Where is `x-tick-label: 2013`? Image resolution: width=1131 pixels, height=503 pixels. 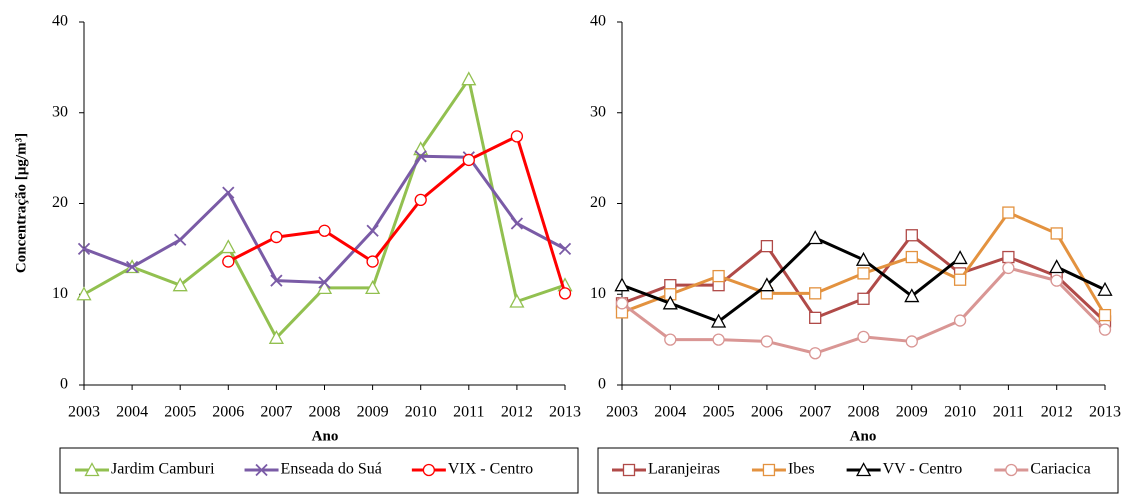 x-tick-label: 2013 is located at coordinates (1105, 412).